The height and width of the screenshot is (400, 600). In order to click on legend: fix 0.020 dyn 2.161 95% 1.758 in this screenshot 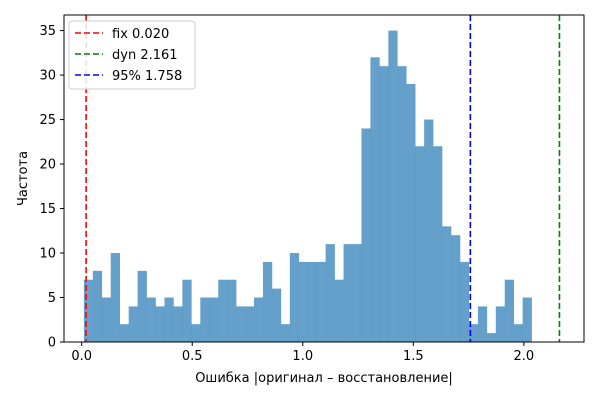, I will do `click(132, 55)`.